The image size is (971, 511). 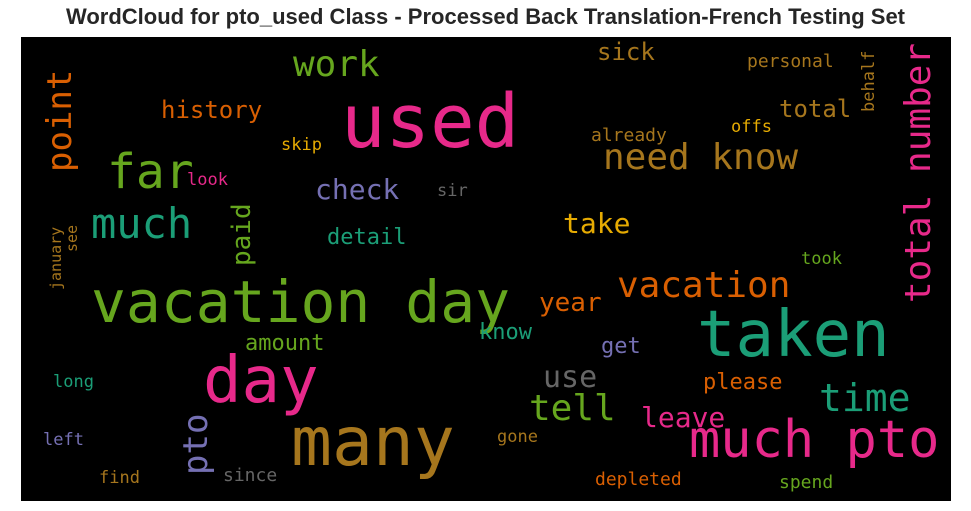 I want to click on wordcloud-word-behalf: behalf, so click(x=869, y=81).